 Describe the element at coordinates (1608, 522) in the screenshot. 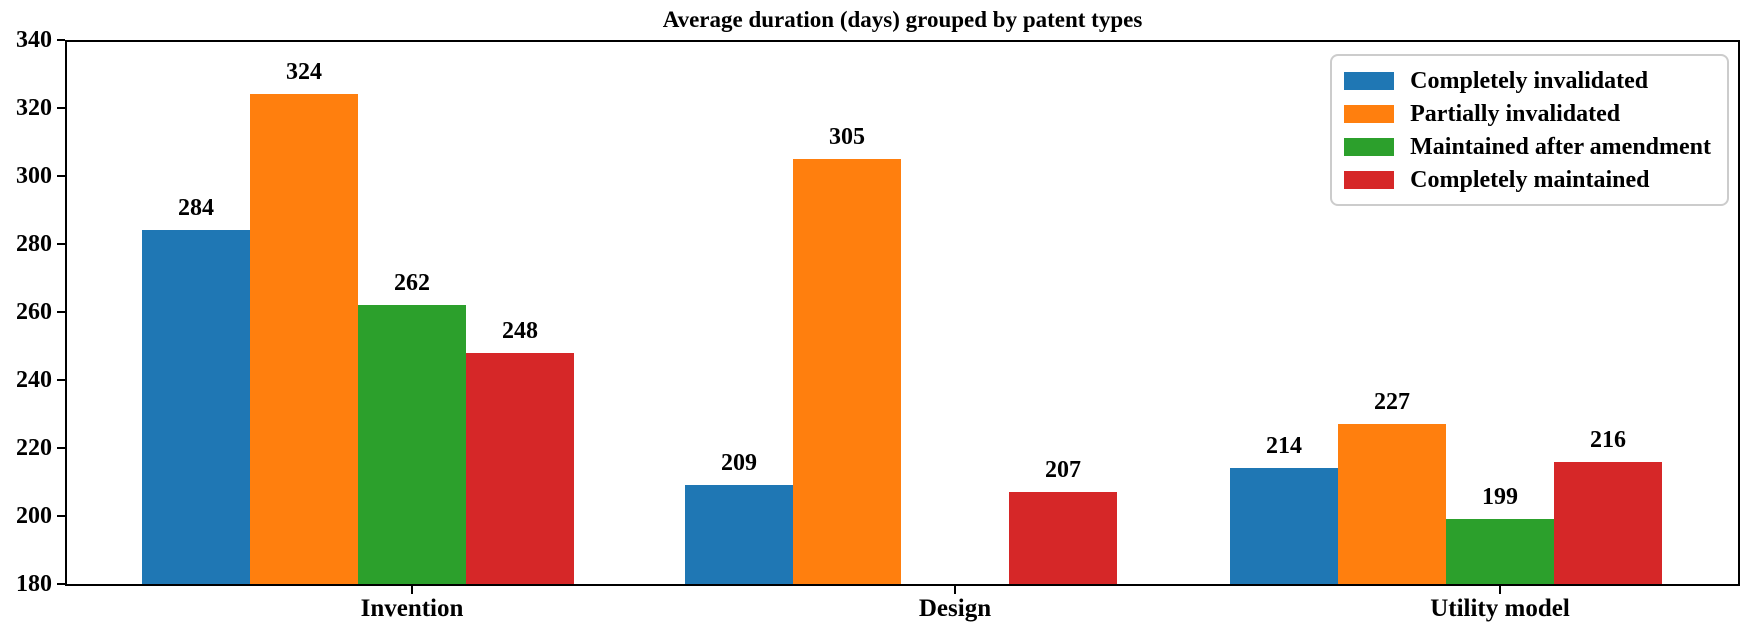

I see `bar-utility-model-completely-maintained` at that location.